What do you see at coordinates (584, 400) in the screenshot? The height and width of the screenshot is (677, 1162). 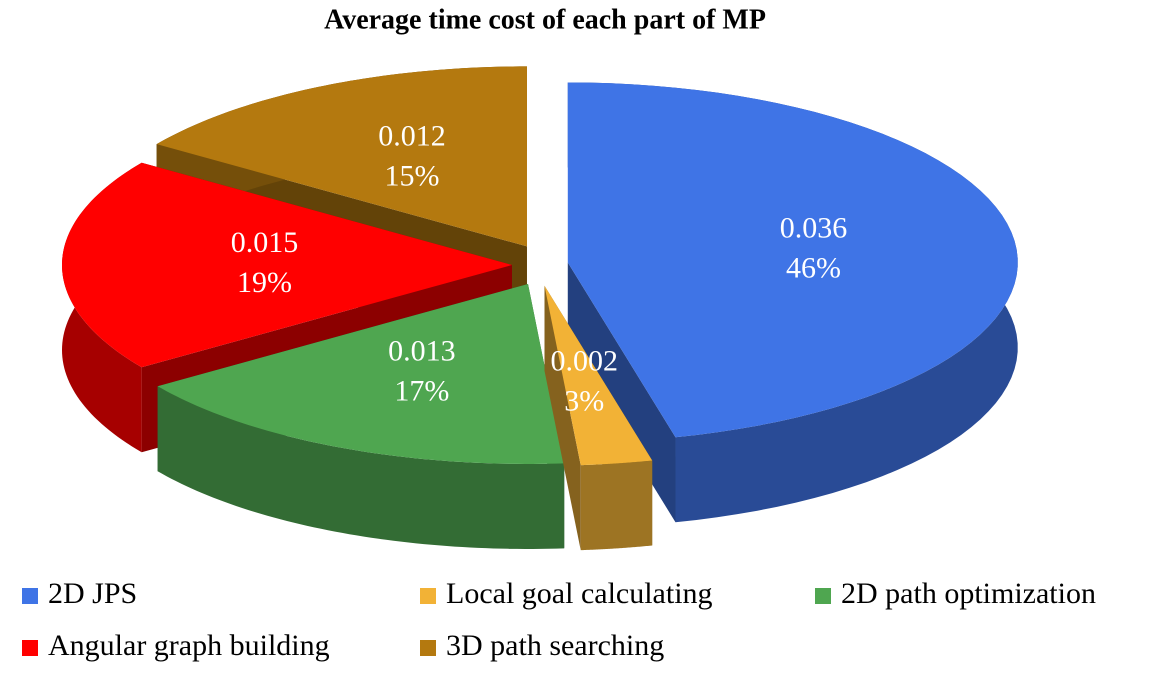 I see `percentage-label: 3%` at bounding box center [584, 400].